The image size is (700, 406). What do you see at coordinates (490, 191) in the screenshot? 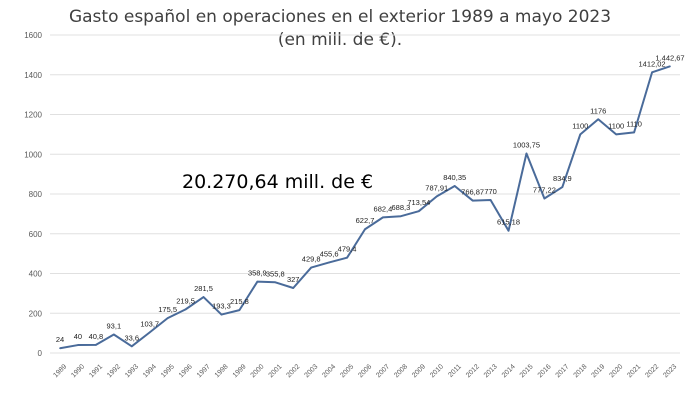
I see `data-label: 770` at bounding box center [490, 191].